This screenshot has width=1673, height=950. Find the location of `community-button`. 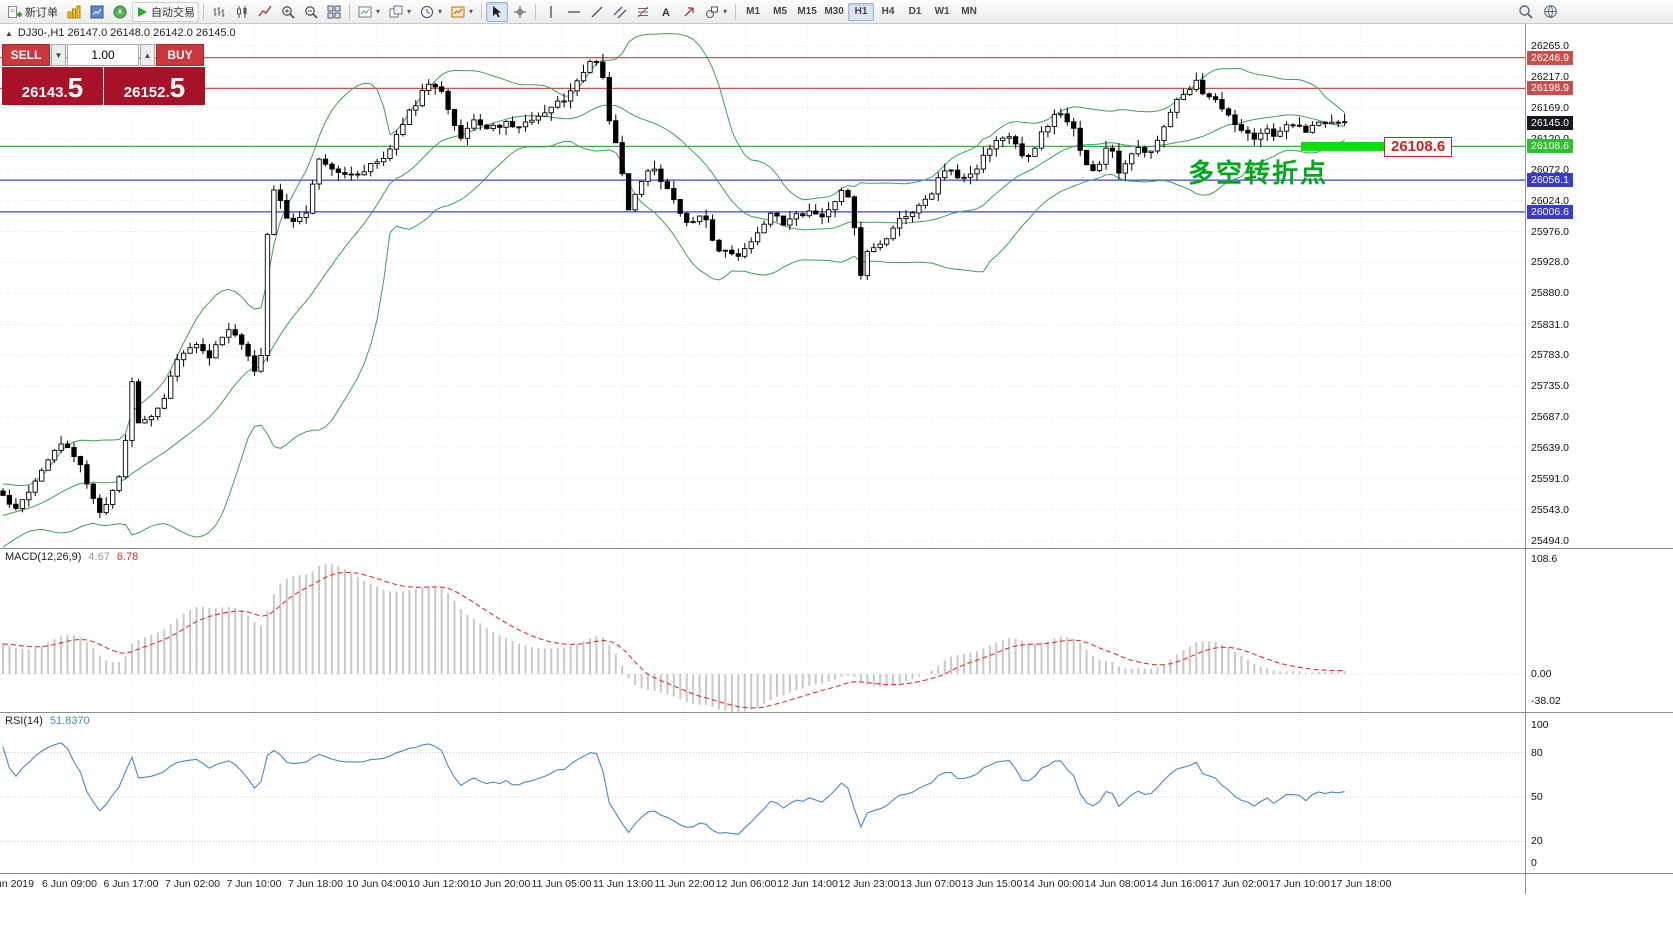

community-button is located at coordinates (1550, 12).